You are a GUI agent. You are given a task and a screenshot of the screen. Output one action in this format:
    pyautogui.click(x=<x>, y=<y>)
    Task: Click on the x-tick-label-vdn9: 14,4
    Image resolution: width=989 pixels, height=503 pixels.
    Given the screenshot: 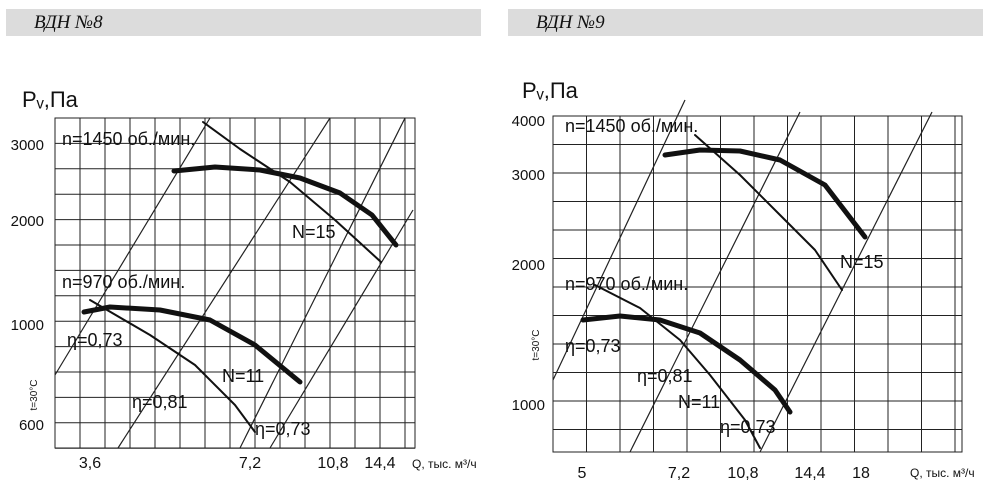 What is the action you would take?
    pyautogui.click(x=809, y=473)
    